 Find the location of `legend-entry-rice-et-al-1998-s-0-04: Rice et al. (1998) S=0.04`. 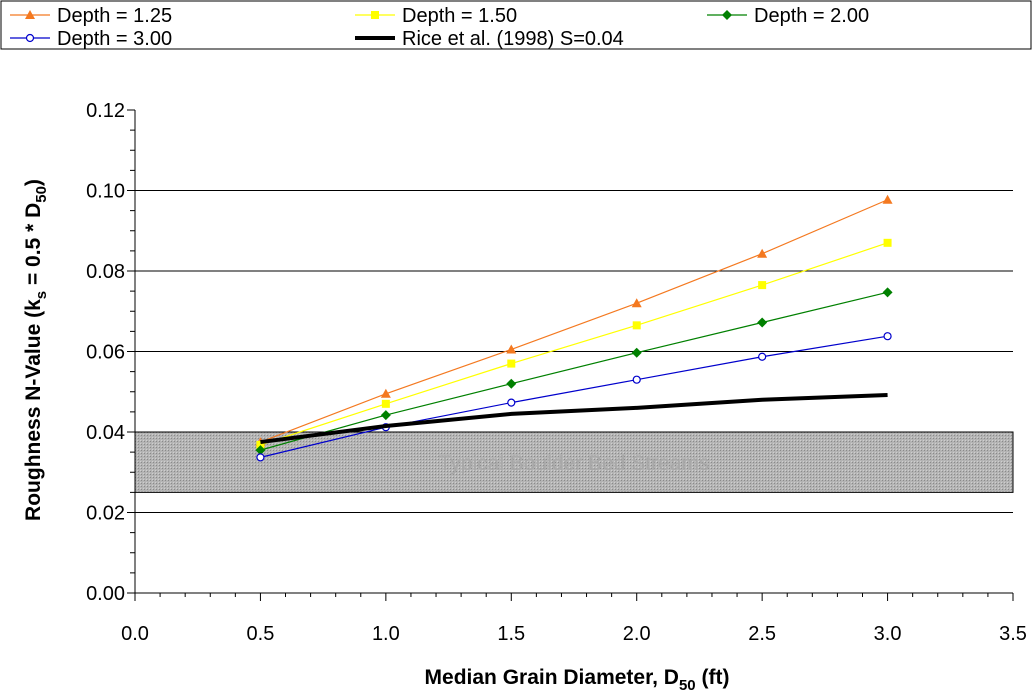

legend-entry-rice-et-al-1998-s-0-04: Rice et al. (1998) S=0.04 is located at coordinates (489, 39).